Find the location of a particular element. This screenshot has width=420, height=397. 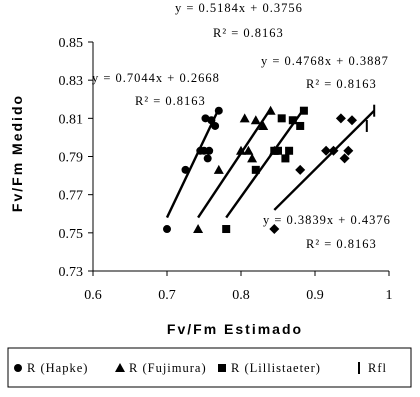

x-axis-title: Fv/Fm Estimado is located at coordinates (235, 329).